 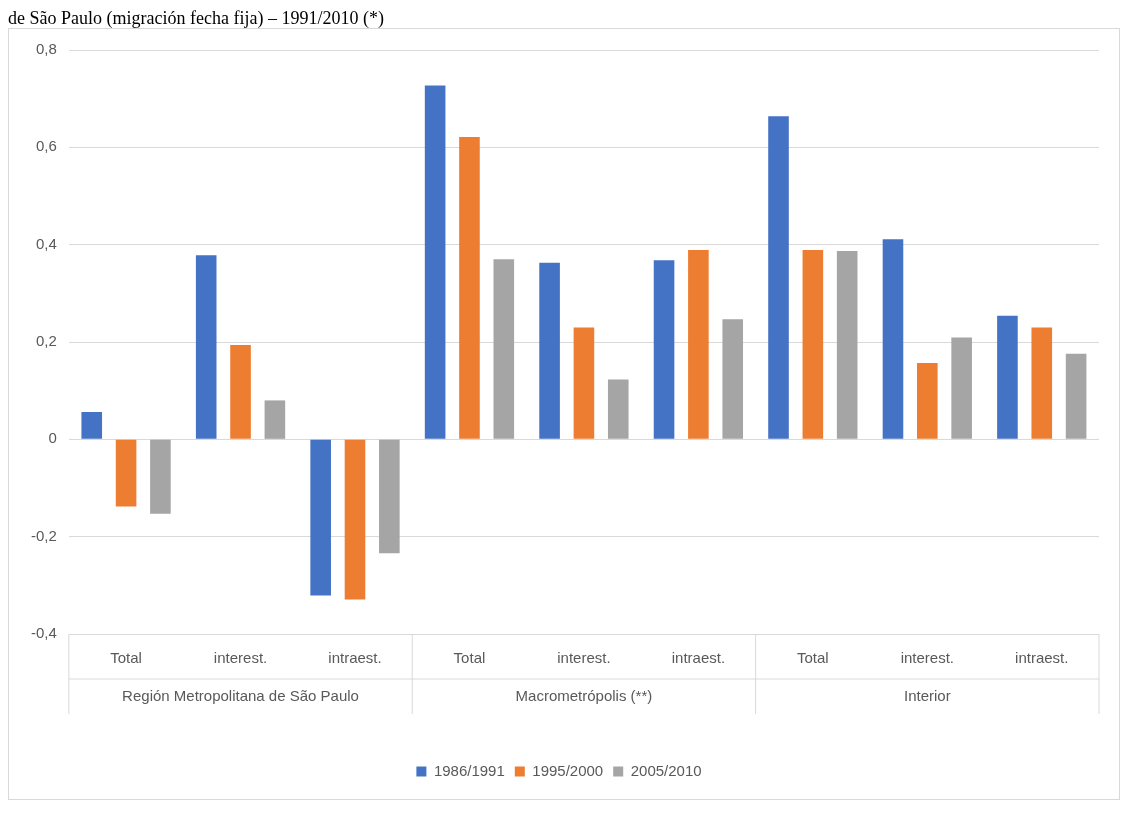 I want to click on text: Macrometrópolis (**), so click(x=584, y=696).